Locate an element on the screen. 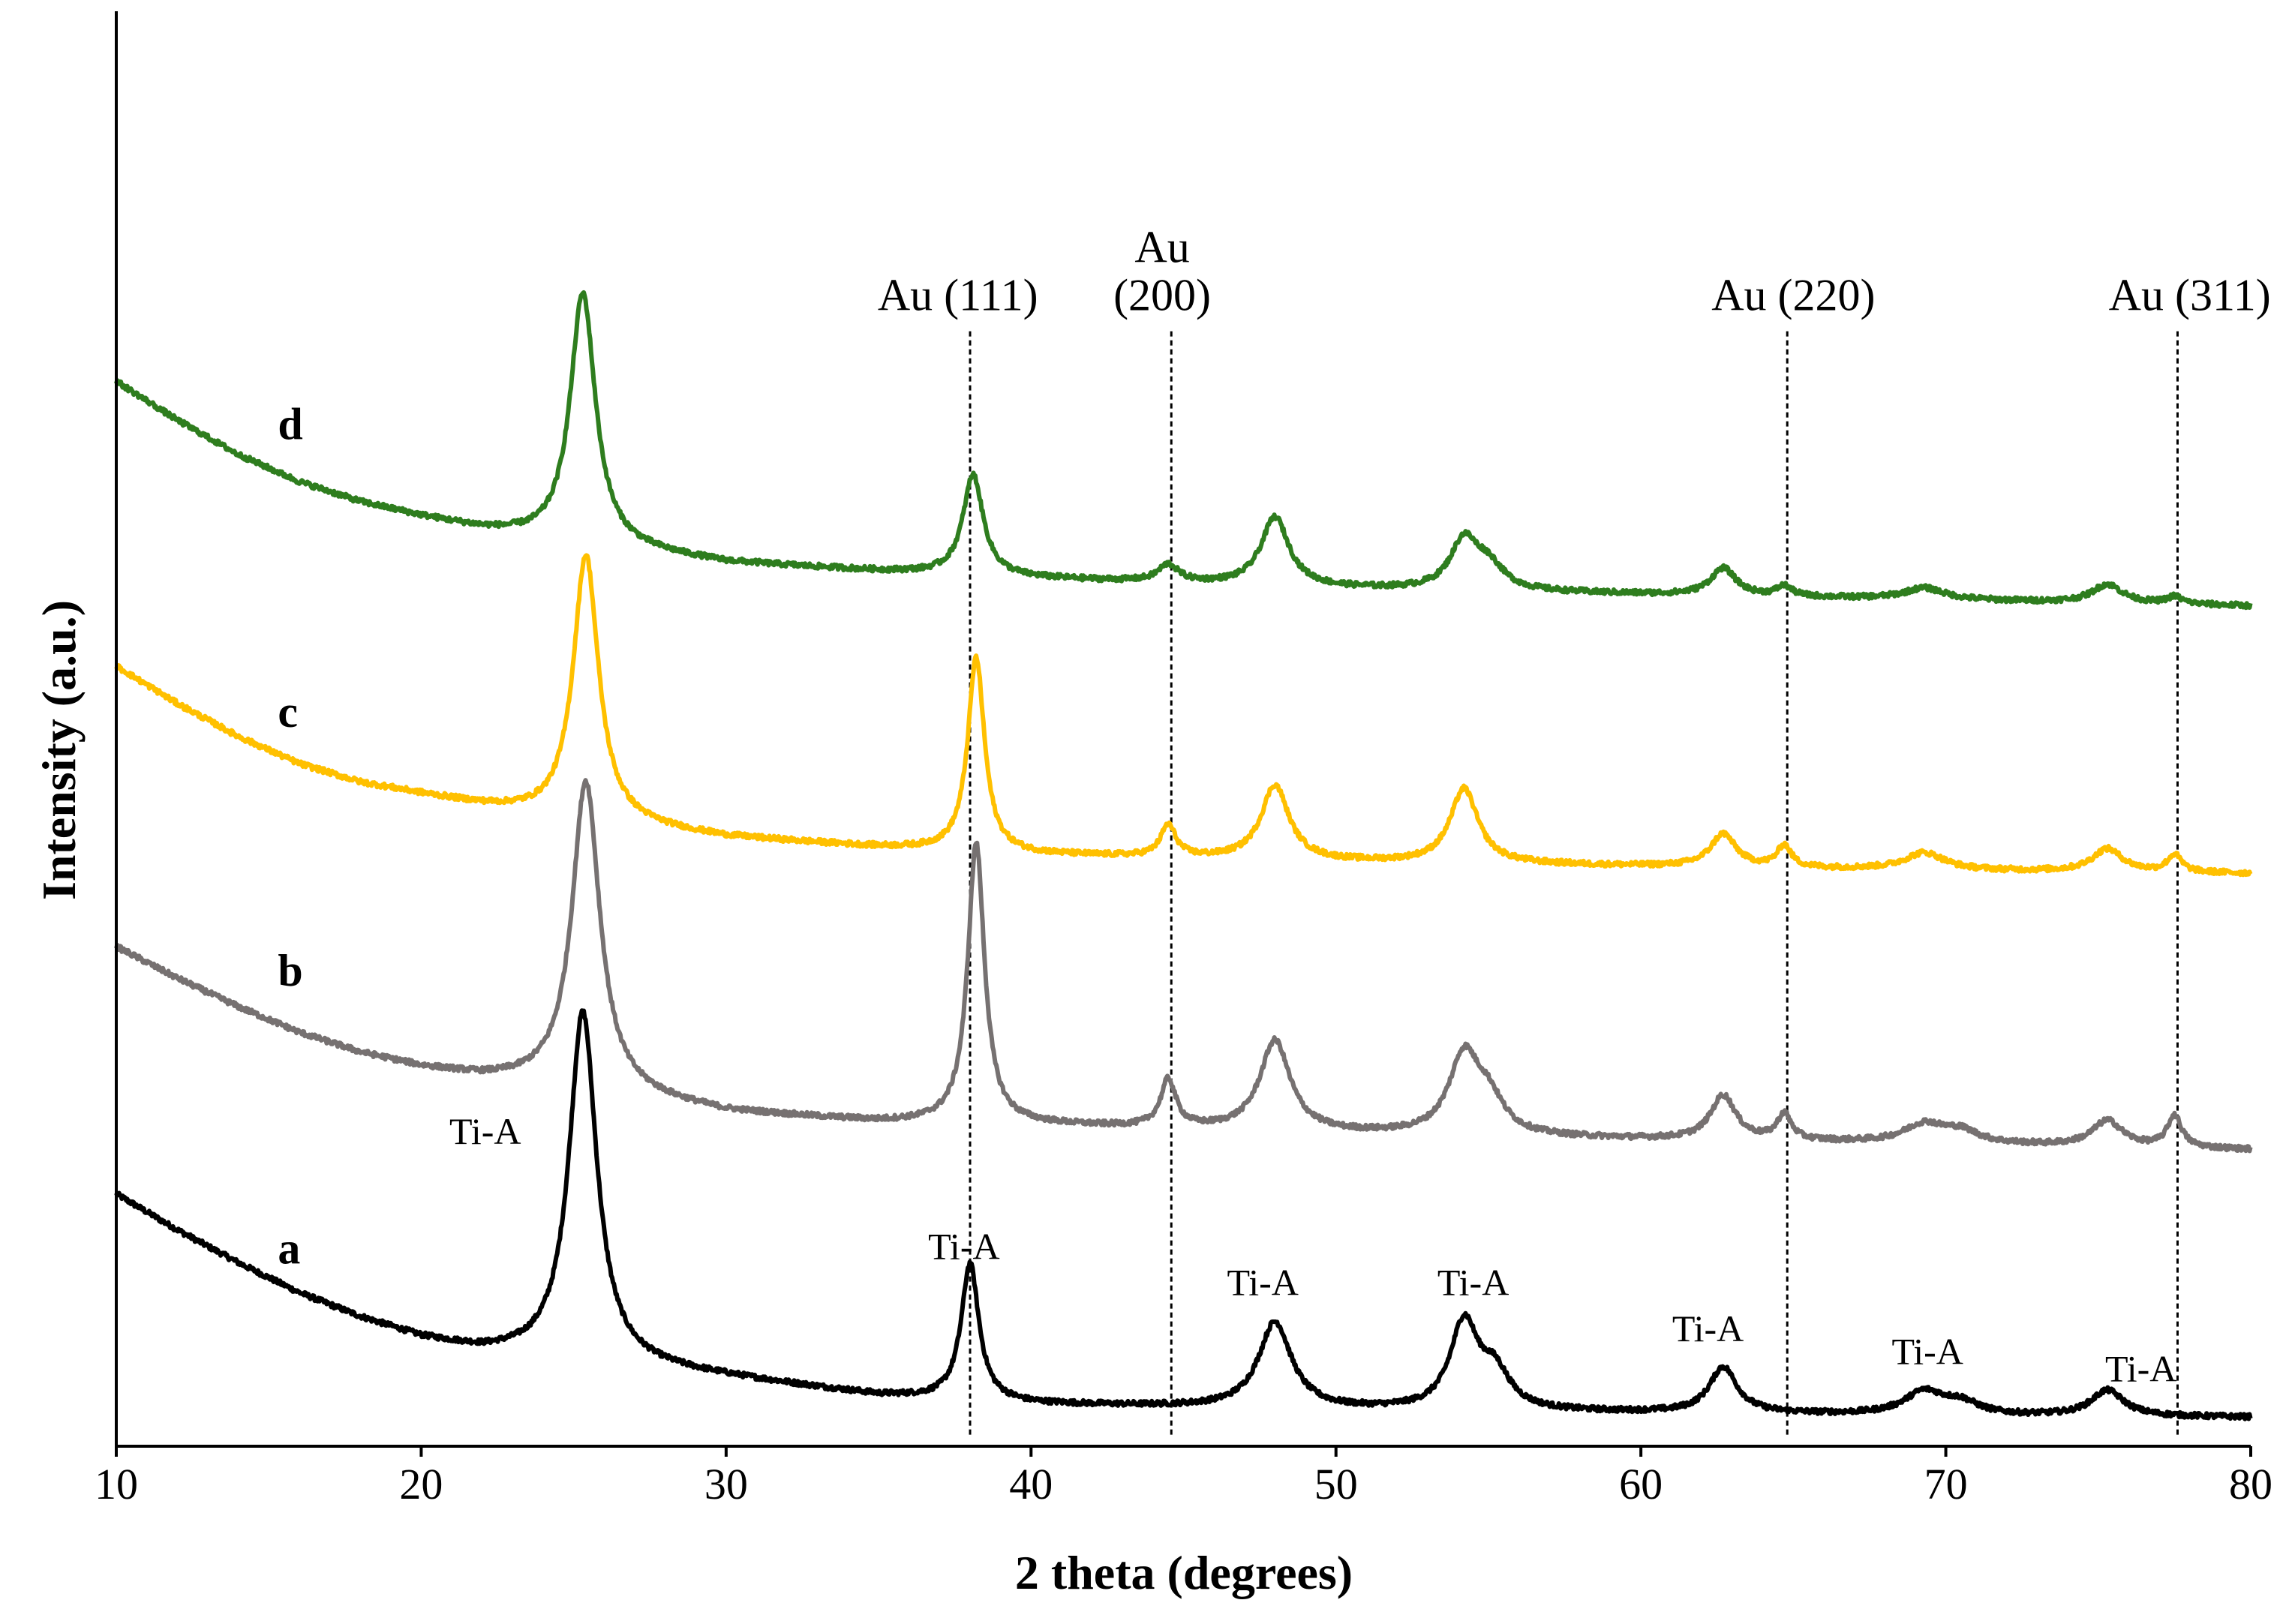  peak-annotation-6: Ti-A is located at coordinates (2140, 1369).